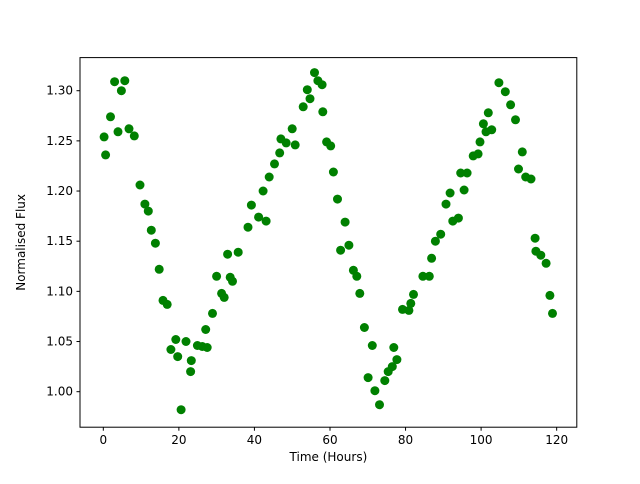 This screenshot has height=484, width=640. I want to click on x-tick-label: 60, so click(329, 440).